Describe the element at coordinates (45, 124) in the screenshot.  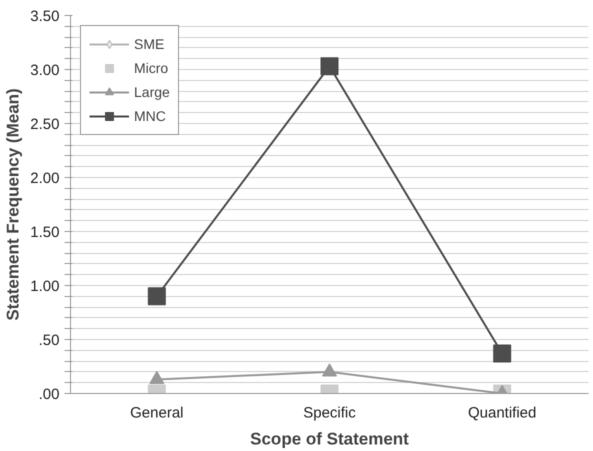
I see `y-tick-label: 2.50` at that location.